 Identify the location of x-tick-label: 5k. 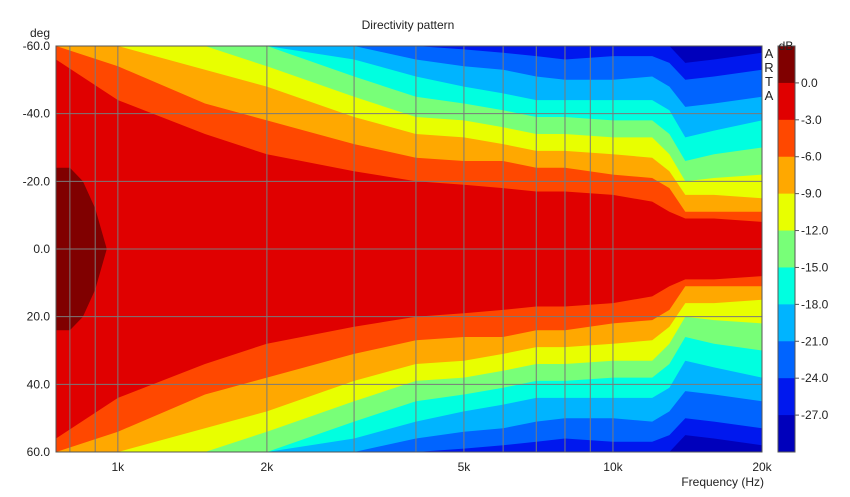
(465, 467).